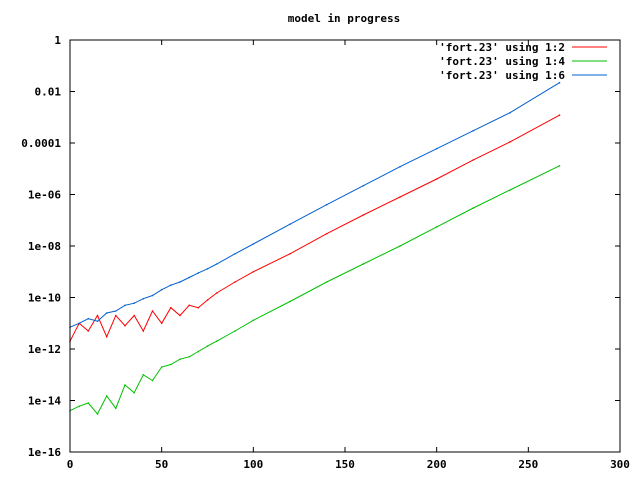  What do you see at coordinates (44, 246) in the screenshot?
I see `y-tick-label: 1e-08` at bounding box center [44, 246].